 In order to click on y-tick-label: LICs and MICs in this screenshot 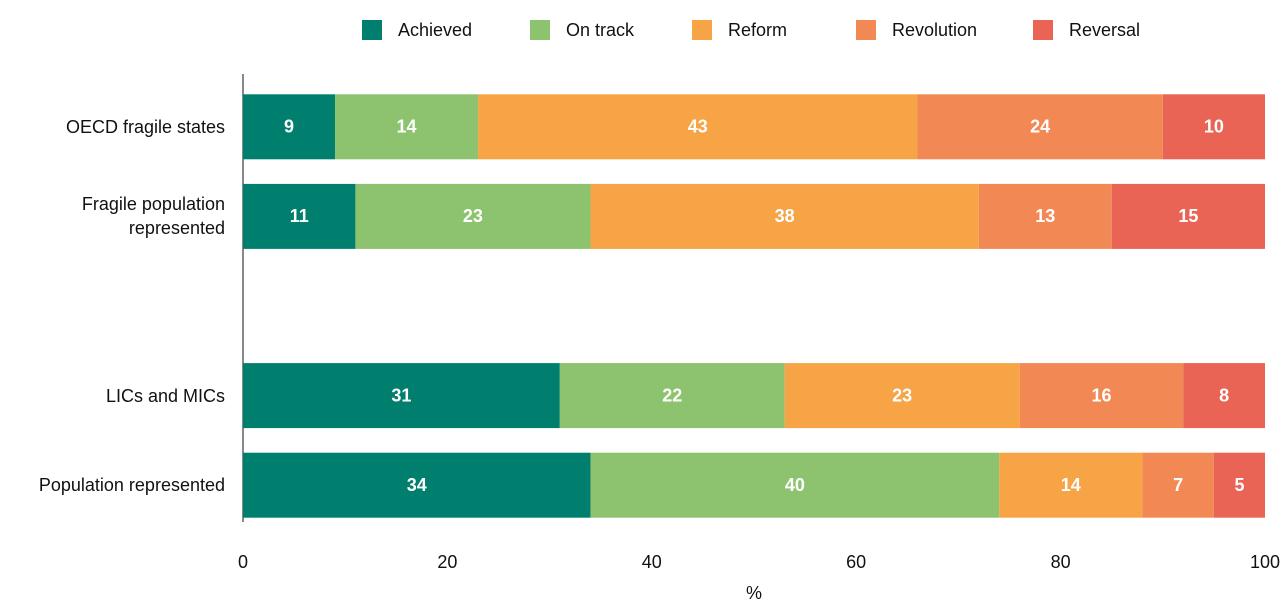, I will do `click(165, 395)`.